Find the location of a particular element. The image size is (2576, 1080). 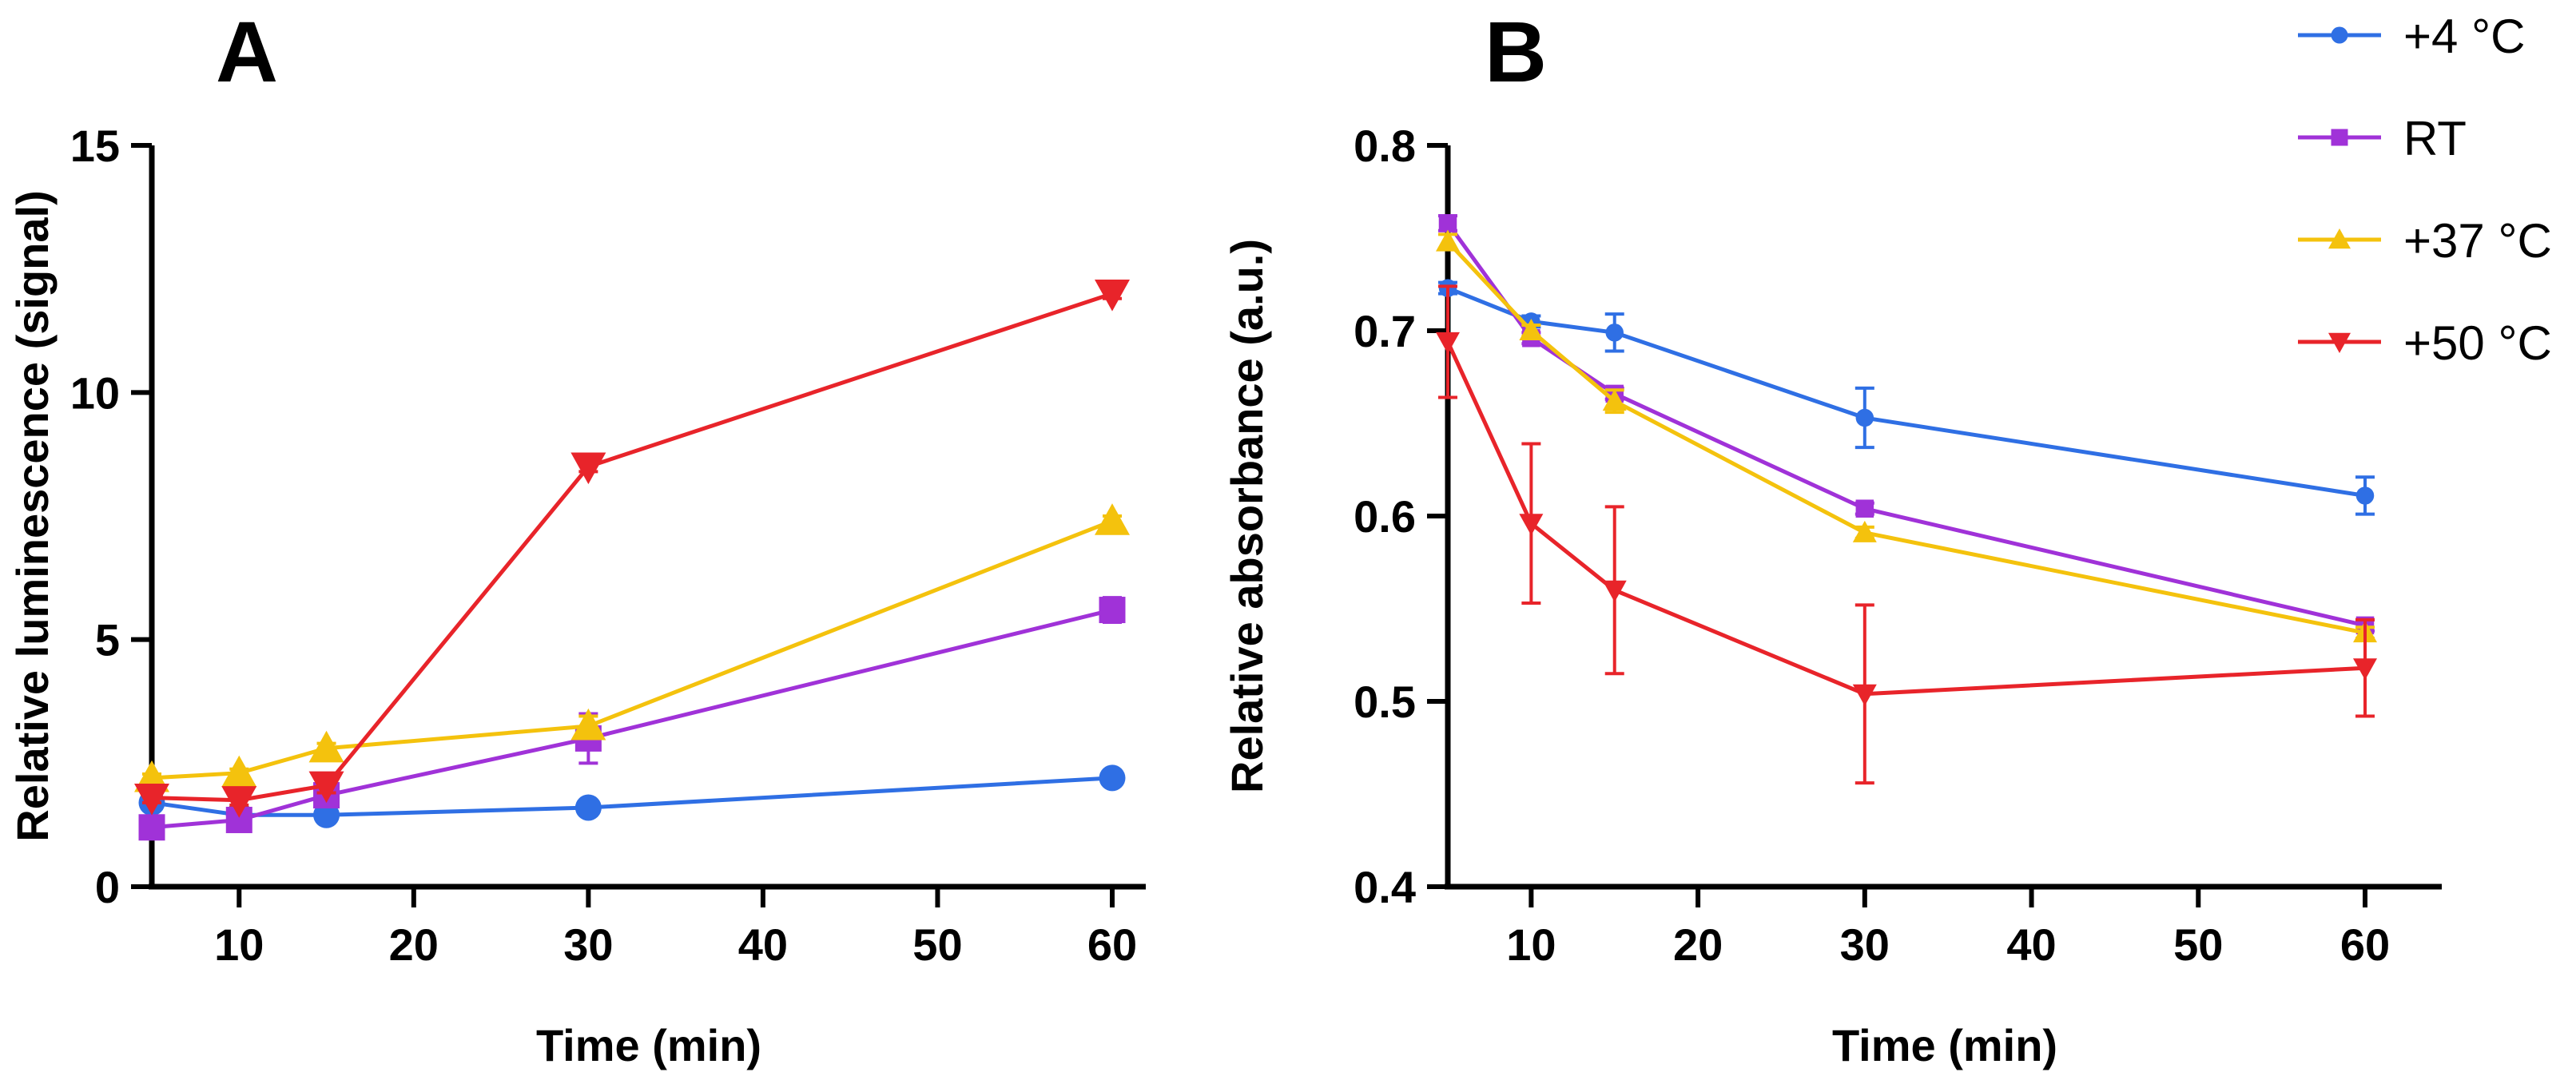

legend-label: +37 °C is located at coordinates (2477, 241).